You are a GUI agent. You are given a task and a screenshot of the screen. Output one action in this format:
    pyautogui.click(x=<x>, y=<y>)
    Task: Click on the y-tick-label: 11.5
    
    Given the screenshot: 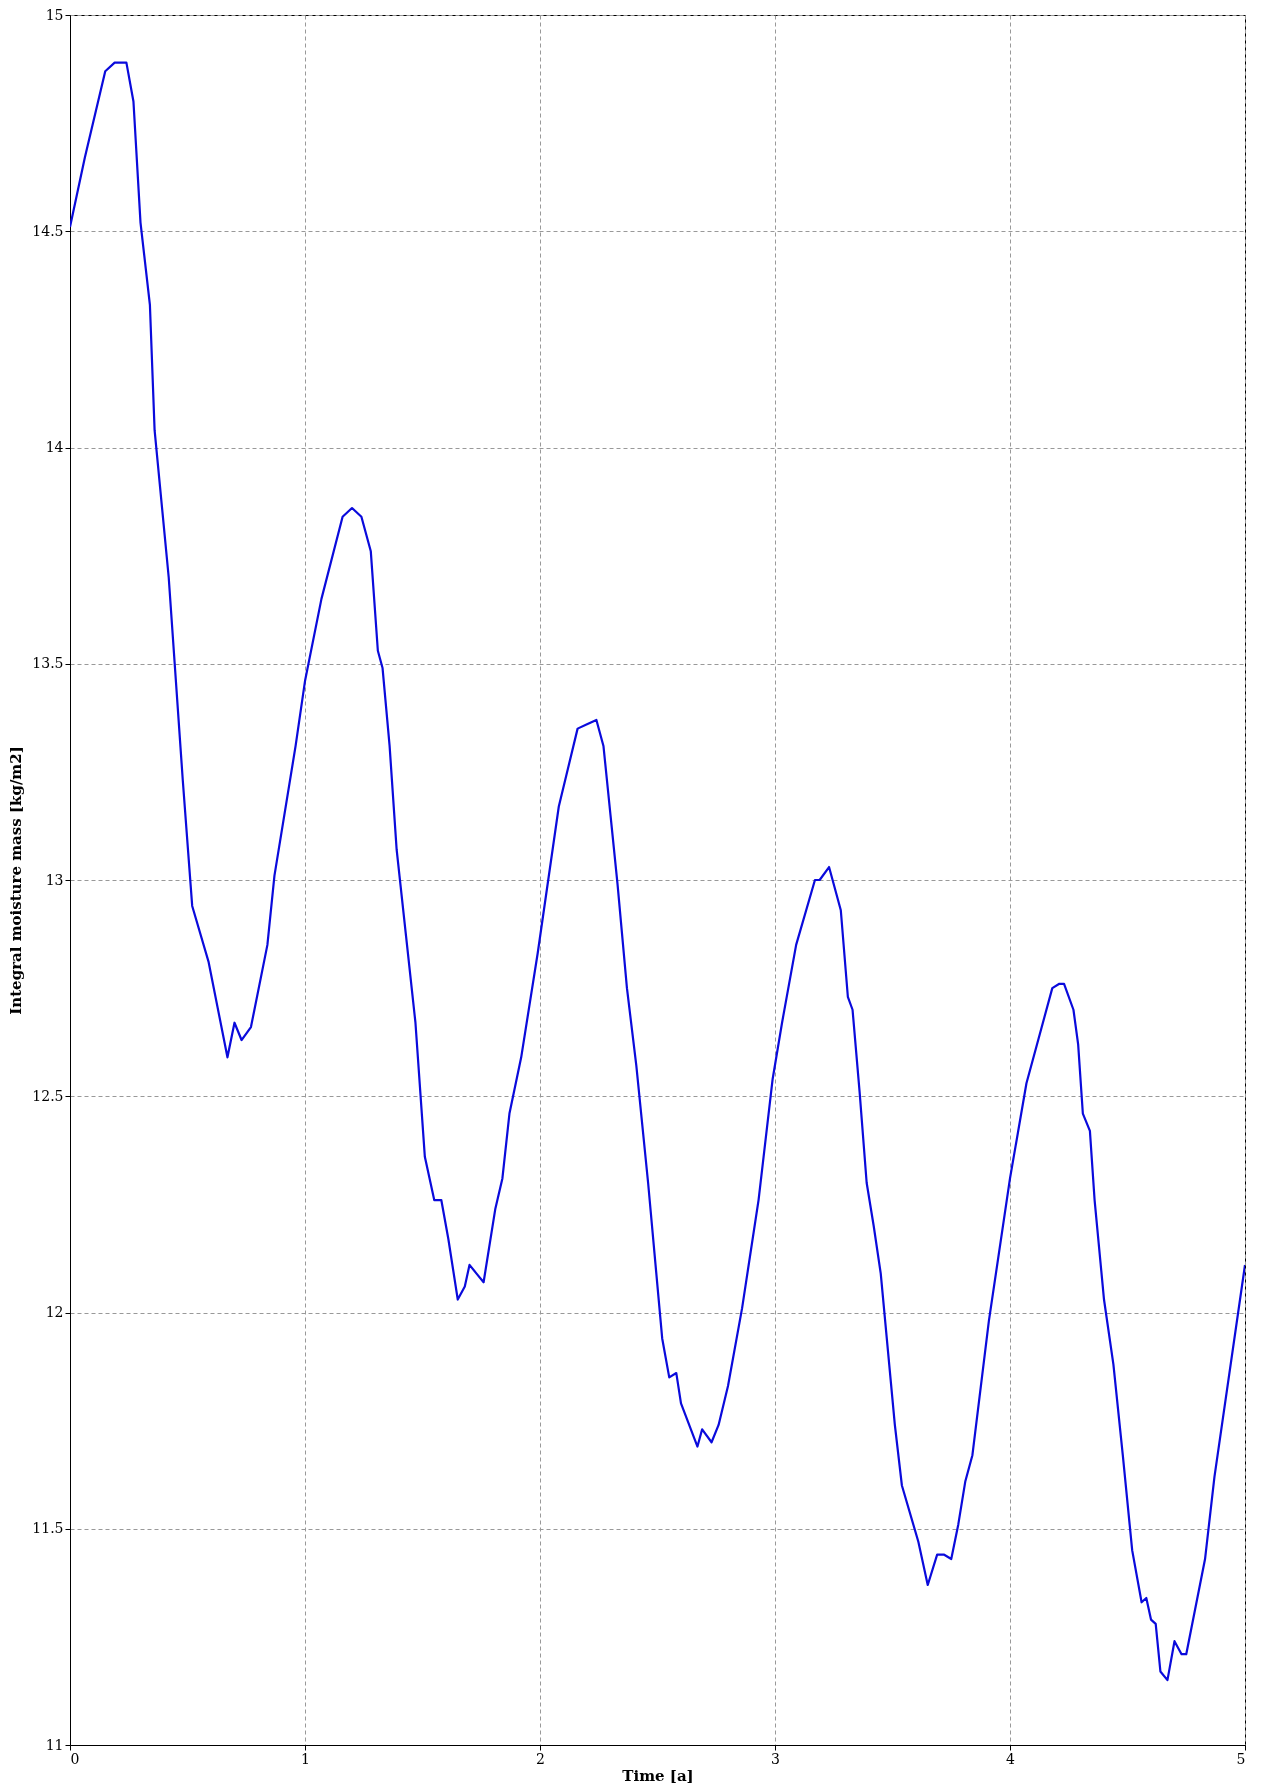 What is the action you would take?
    pyautogui.click(x=48, y=1528)
    